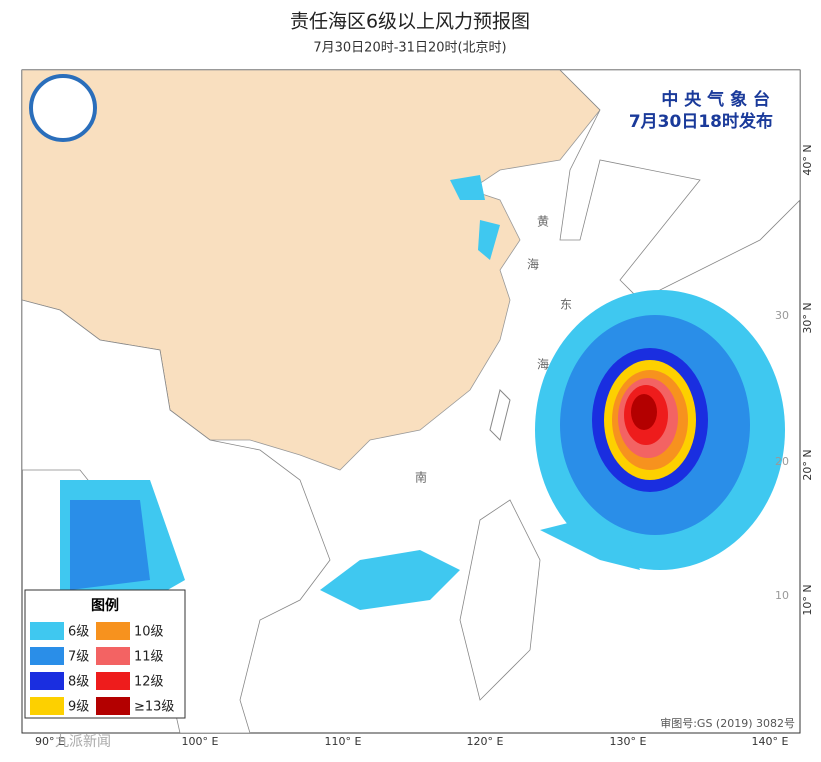 The width and height of the screenshot is (821, 762). Describe the element at coordinates (467, 187) in the screenshot. I see `wind-zone-bohai` at that location.